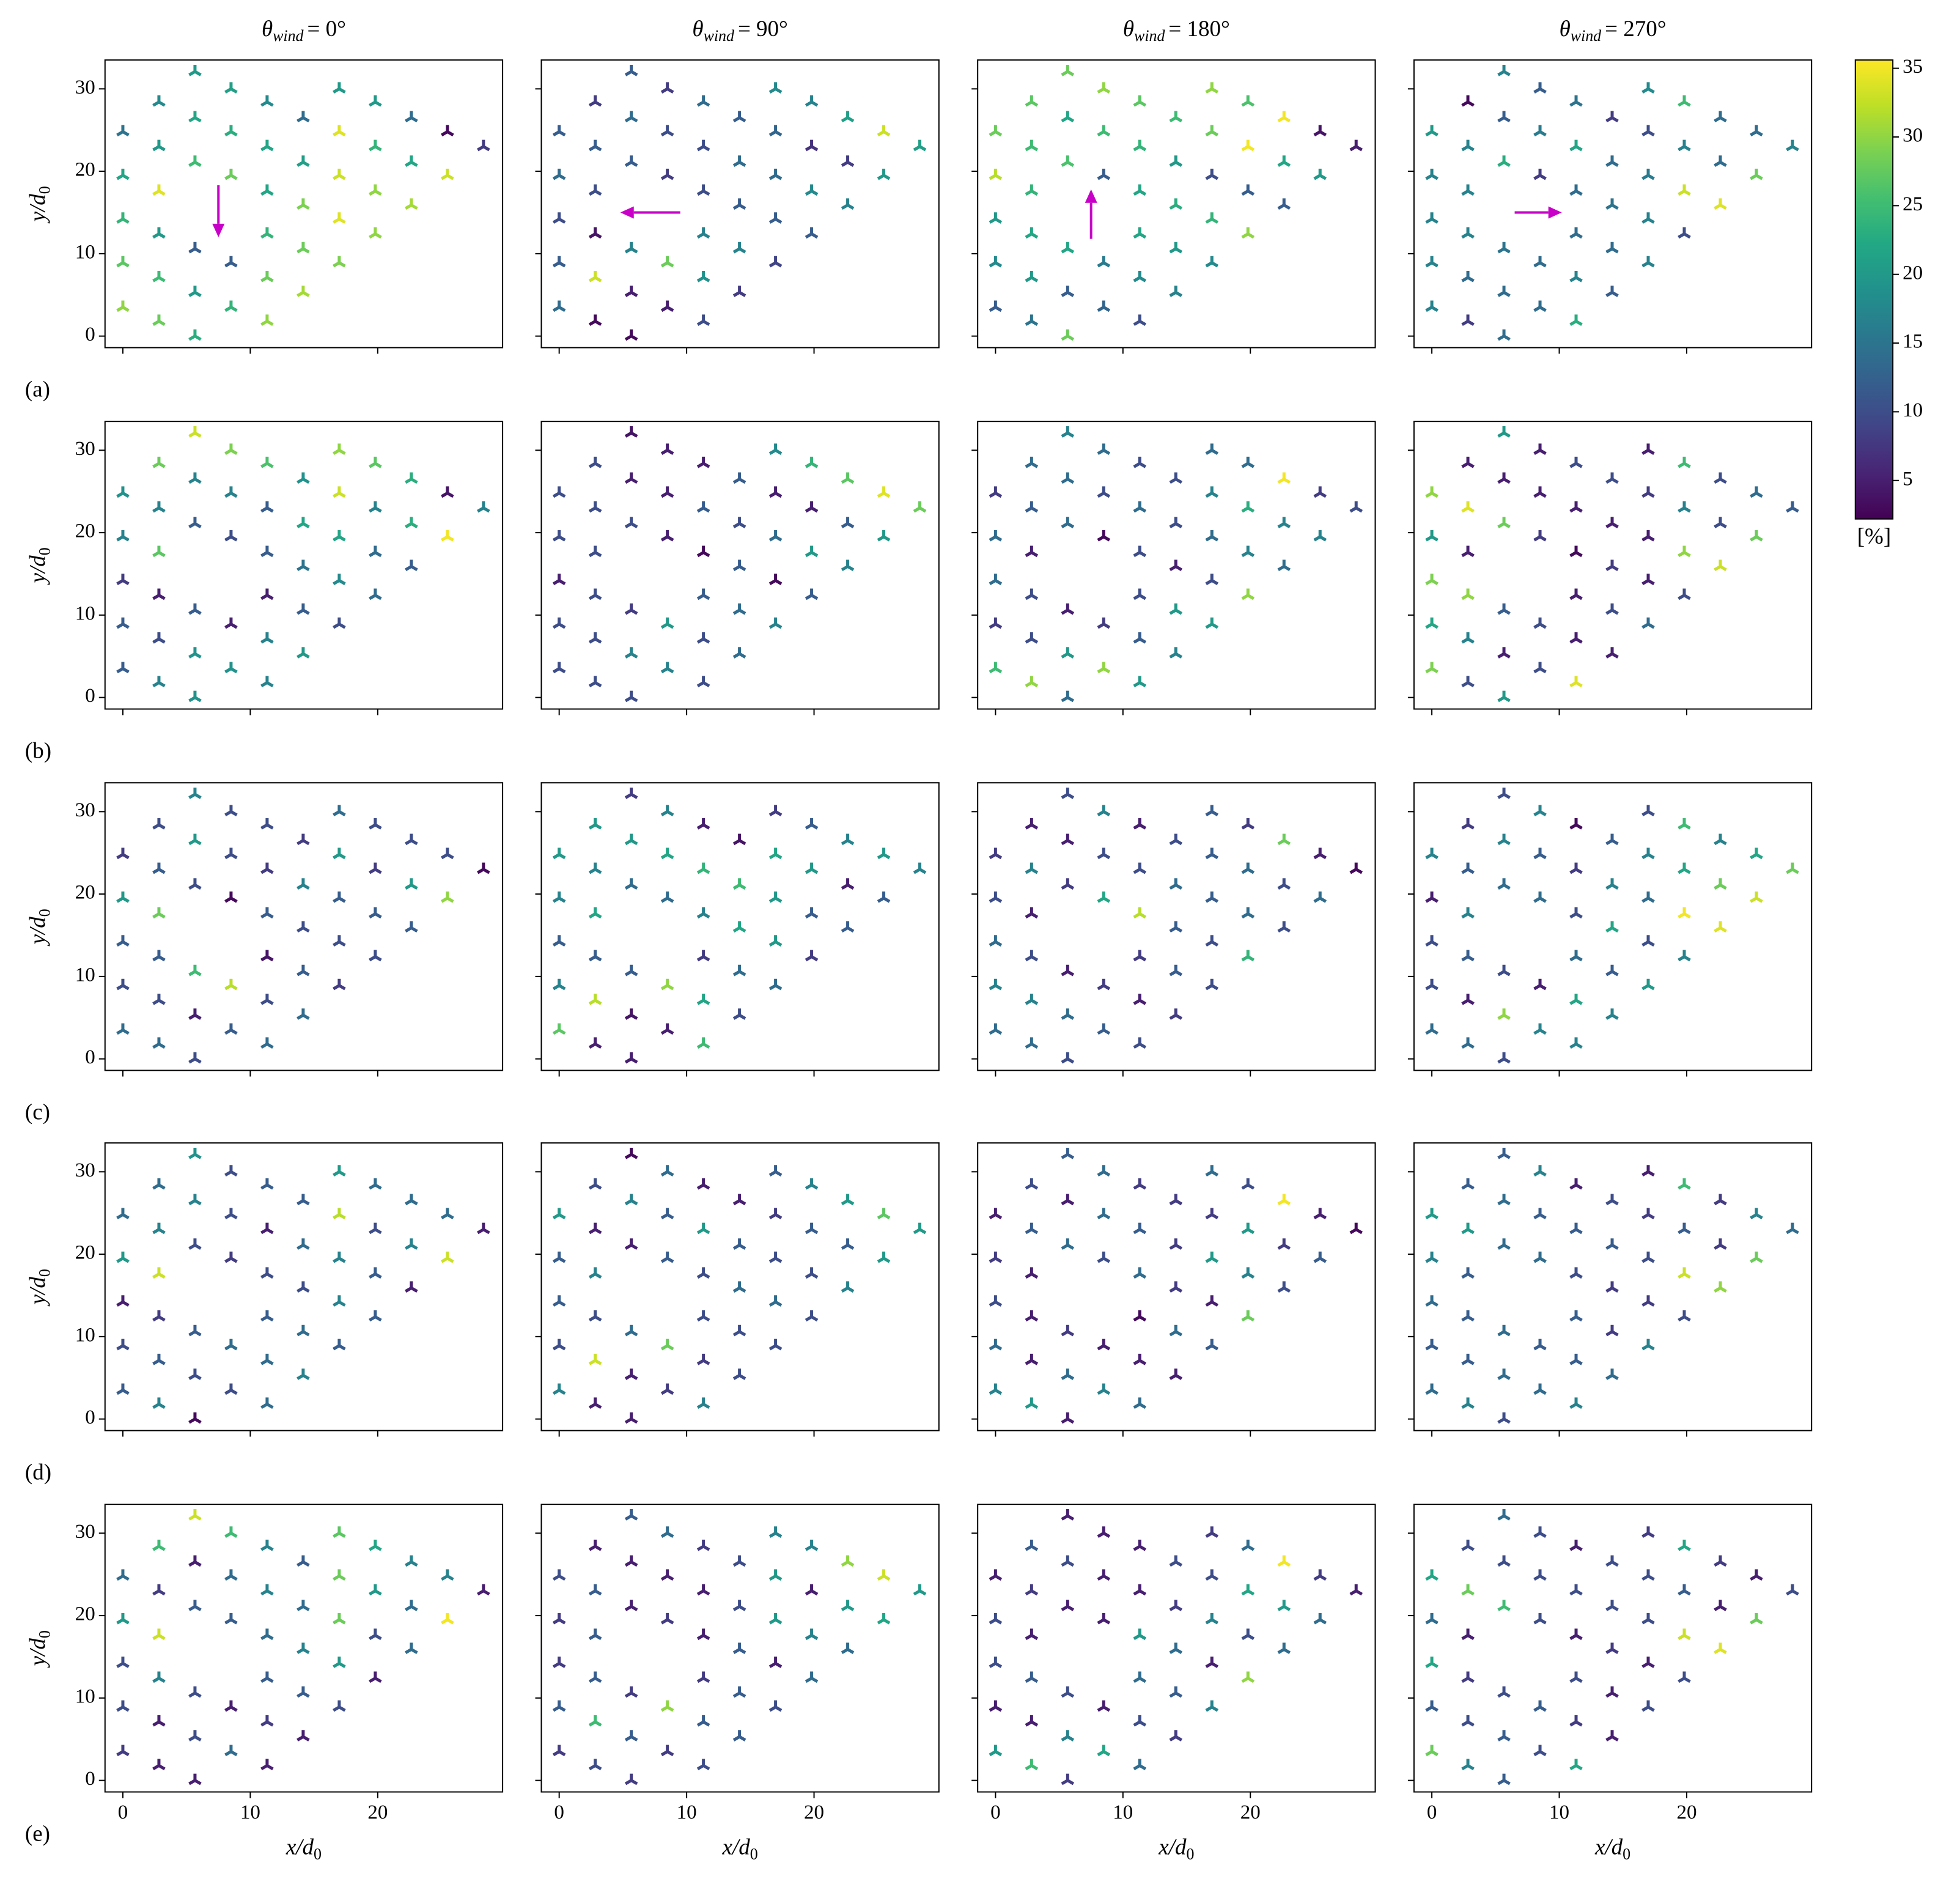 This screenshot has width=1960, height=1895. What do you see at coordinates (37, 1112) in the screenshot?
I see `row-label: (c)` at bounding box center [37, 1112].